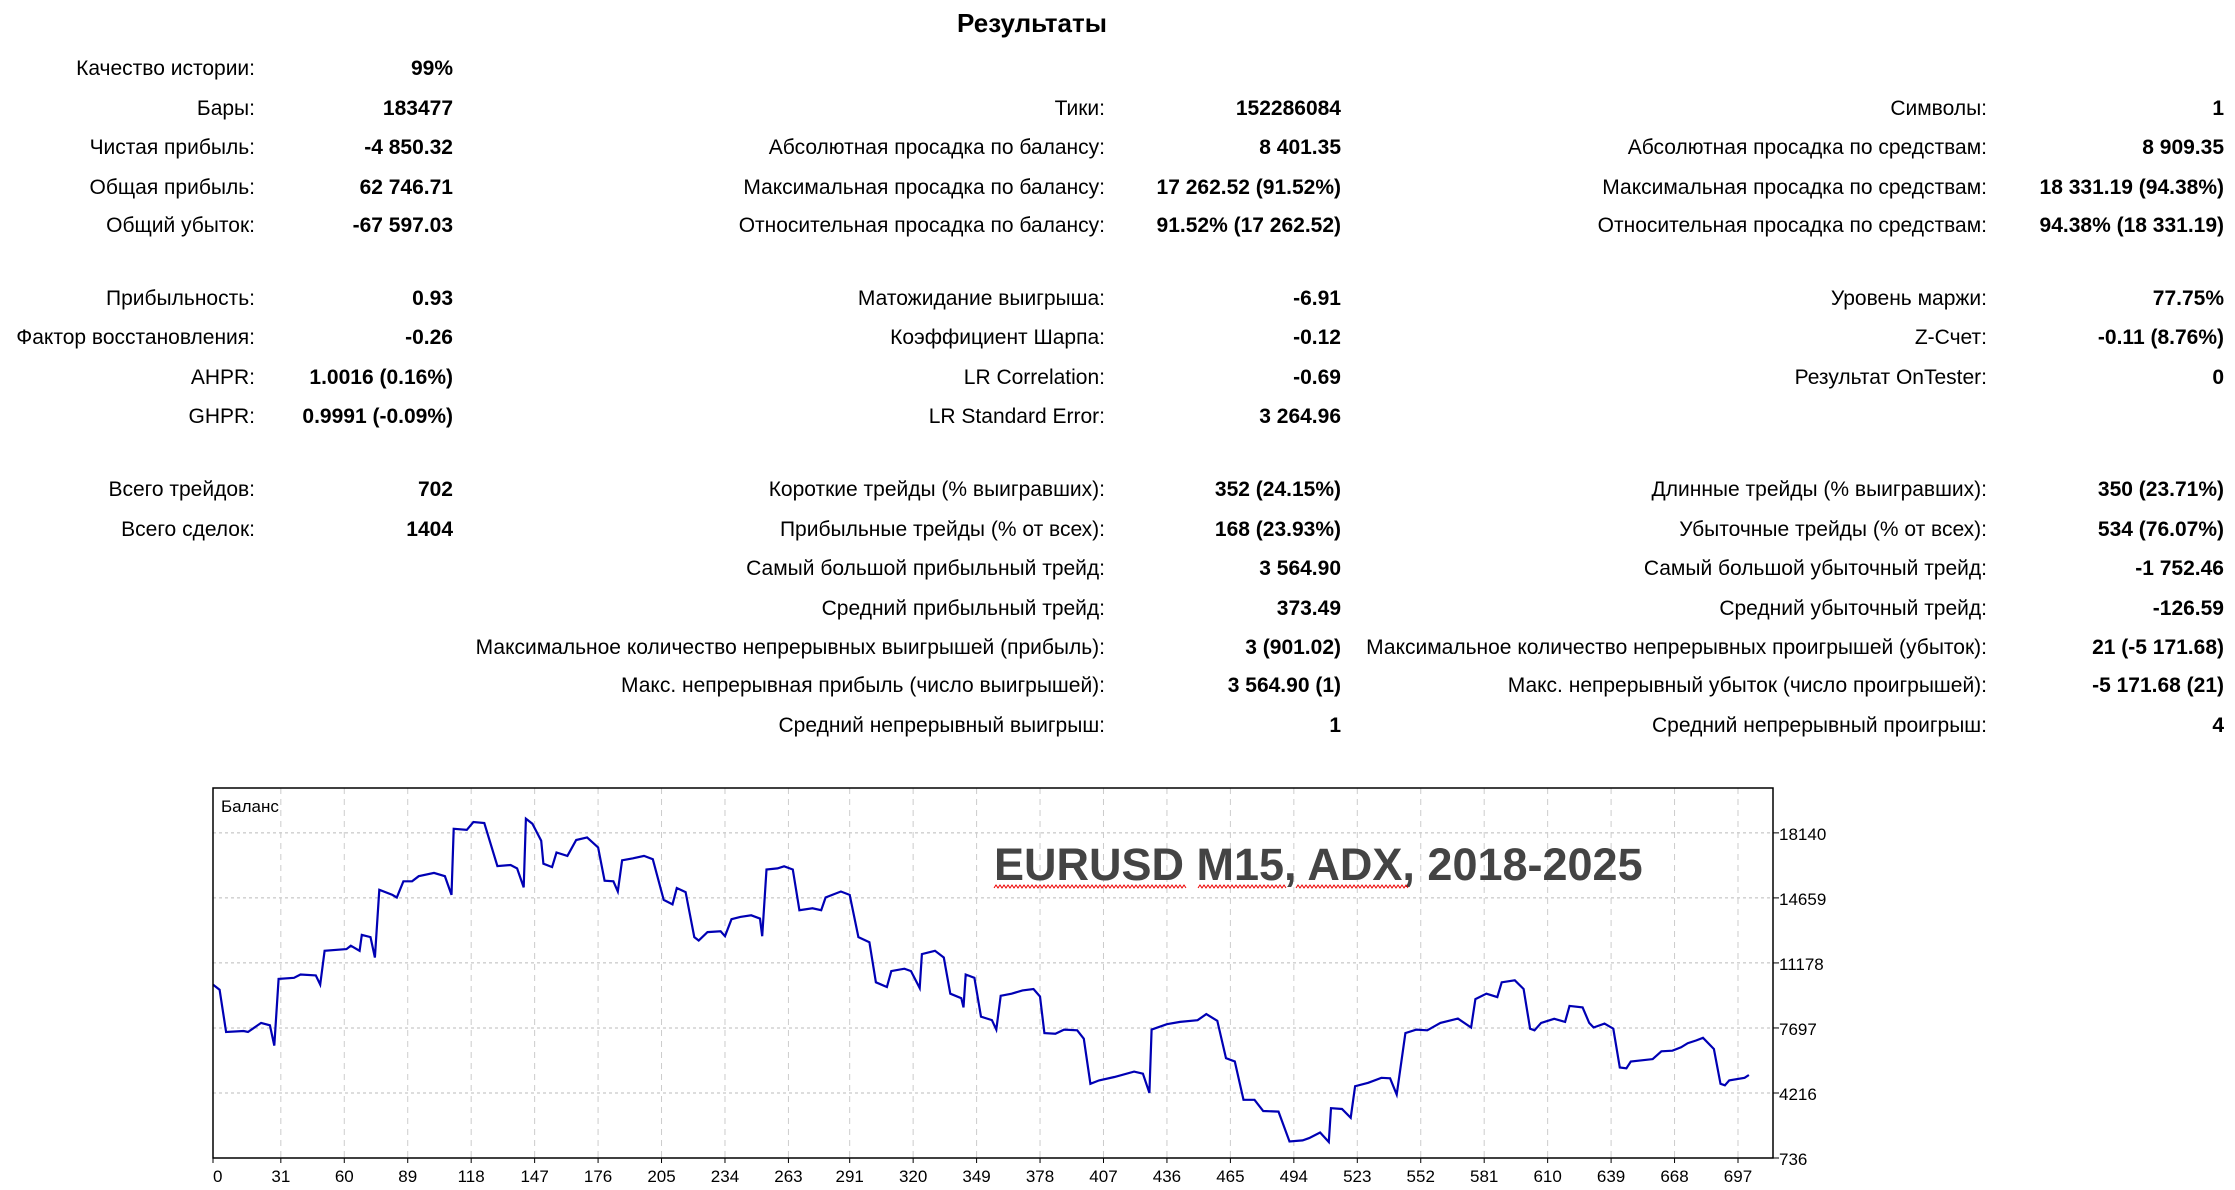 The height and width of the screenshot is (1190, 2235). Describe the element at coordinates (1801, 964) in the screenshot. I see `y-tick-label: 11178` at that location.